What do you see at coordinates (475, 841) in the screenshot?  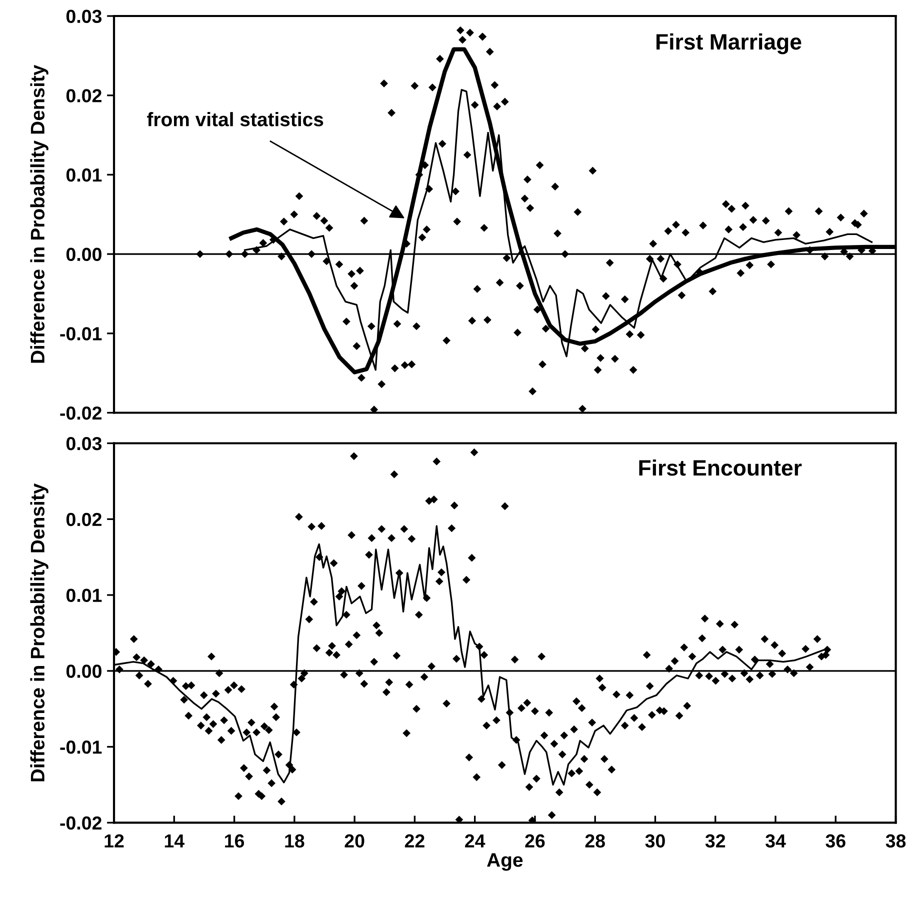 I see `x-tick-label: 24` at bounding box center [475, 841].